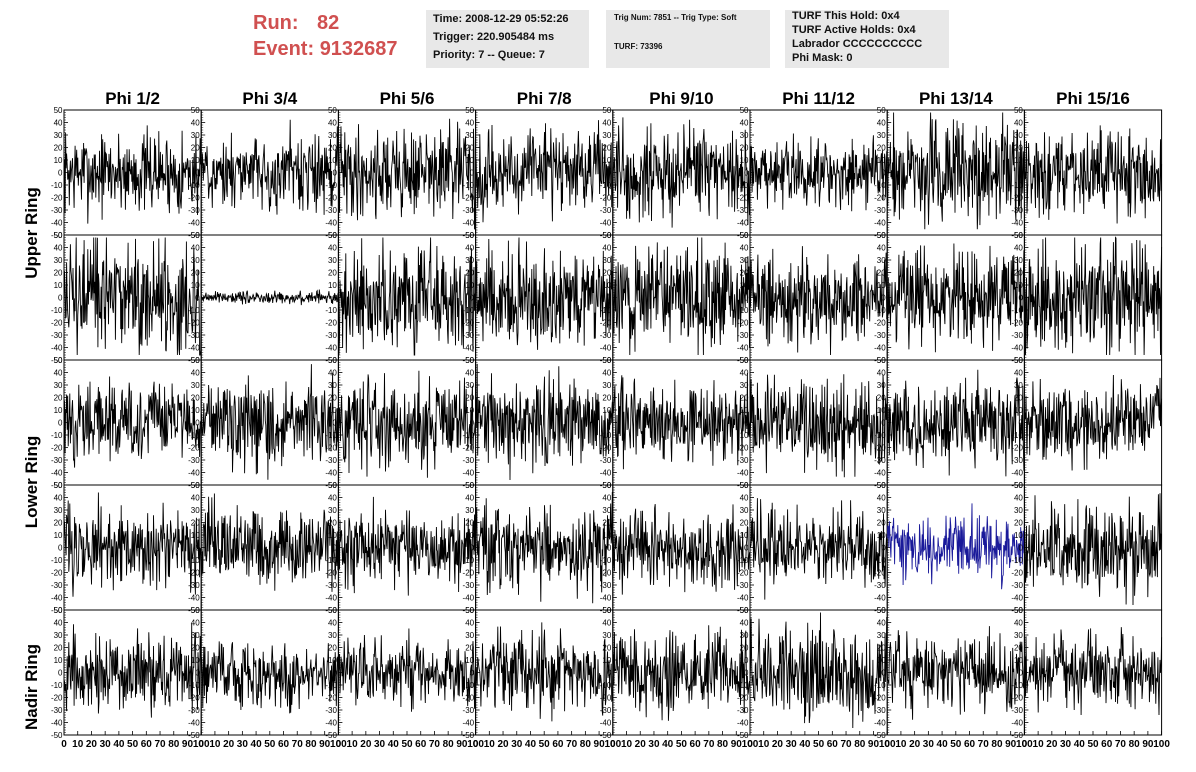 This screenshot has height=772, width=1196. Describe the element at coordinates (681, 98) in the screenshot. I see `phi-title-5: Phi 9/10` at that location.